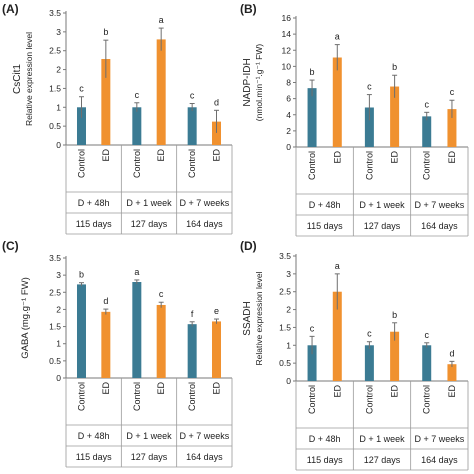 This screenshot has height=474, width=474. Describe the element at coordinates (247, 318) in the screenshot. I see `y-axis-title: SSADH` at that location.